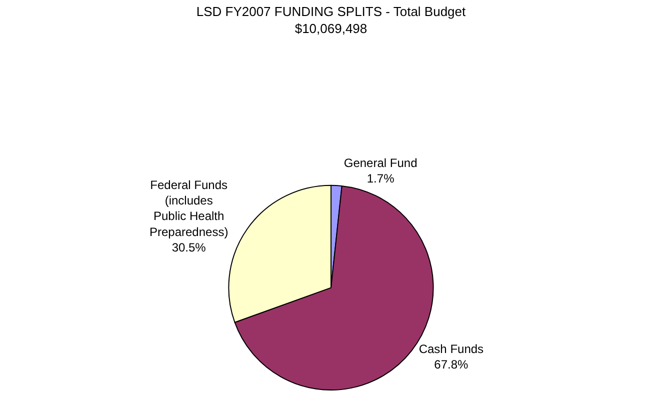 The width and height of the screenshot is (662, 400). What do you see at coordinates (331, 11) in the screenshot?
I see `chart-title: LSD FY2007 FUNDING SPLITS - Total Budget` at bounding box center [331, 11].